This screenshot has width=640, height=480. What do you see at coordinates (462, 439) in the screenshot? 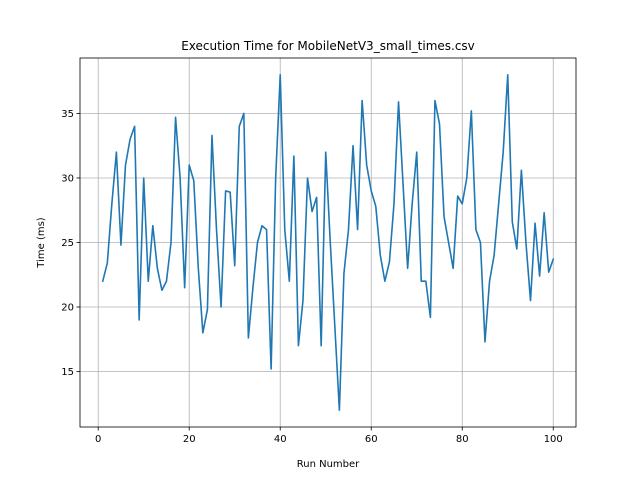
I see `x-tick-label: 80` at bounding box center [462, 439].